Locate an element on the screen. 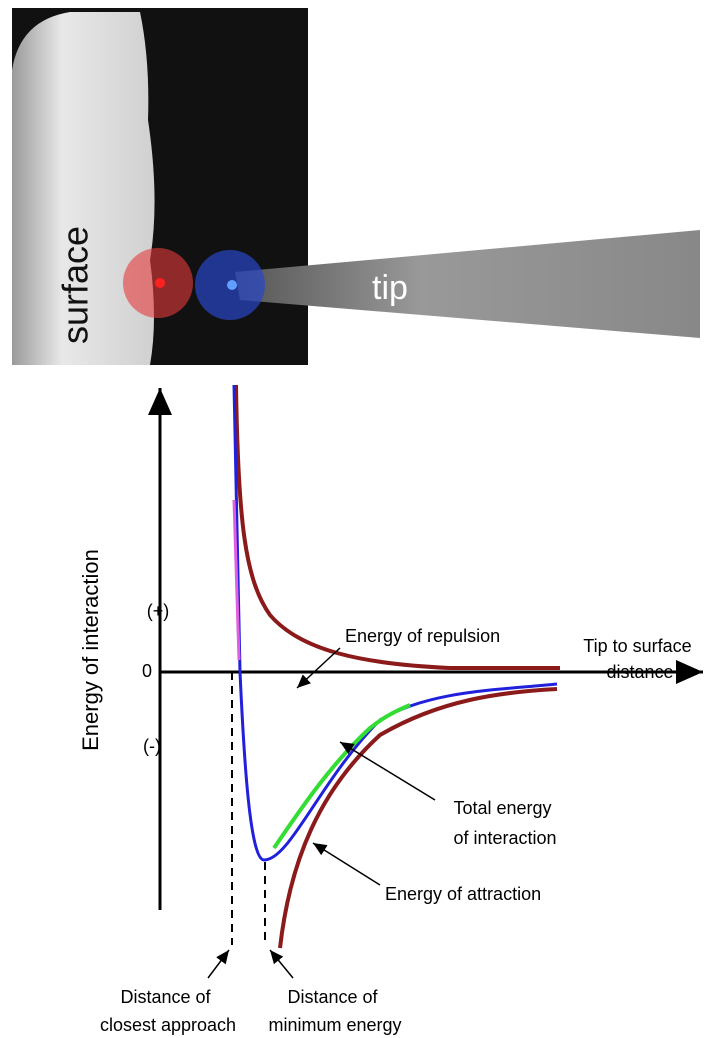  total-label-line: Total energy is located at coordinates (502, 808).